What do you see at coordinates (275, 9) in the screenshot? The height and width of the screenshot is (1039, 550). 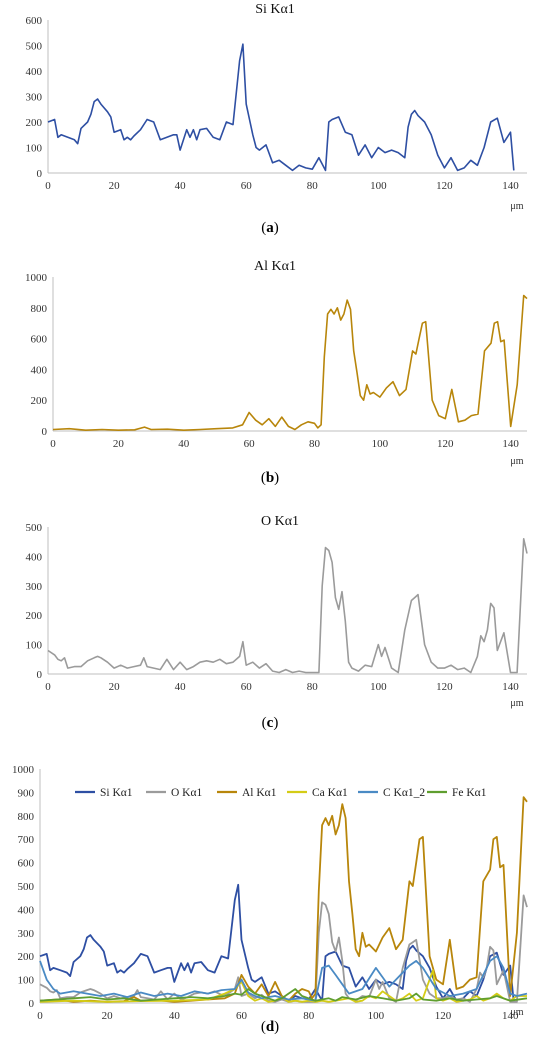 I see `panel-a-title: Si Kα1` at bounding box center [275, 9].